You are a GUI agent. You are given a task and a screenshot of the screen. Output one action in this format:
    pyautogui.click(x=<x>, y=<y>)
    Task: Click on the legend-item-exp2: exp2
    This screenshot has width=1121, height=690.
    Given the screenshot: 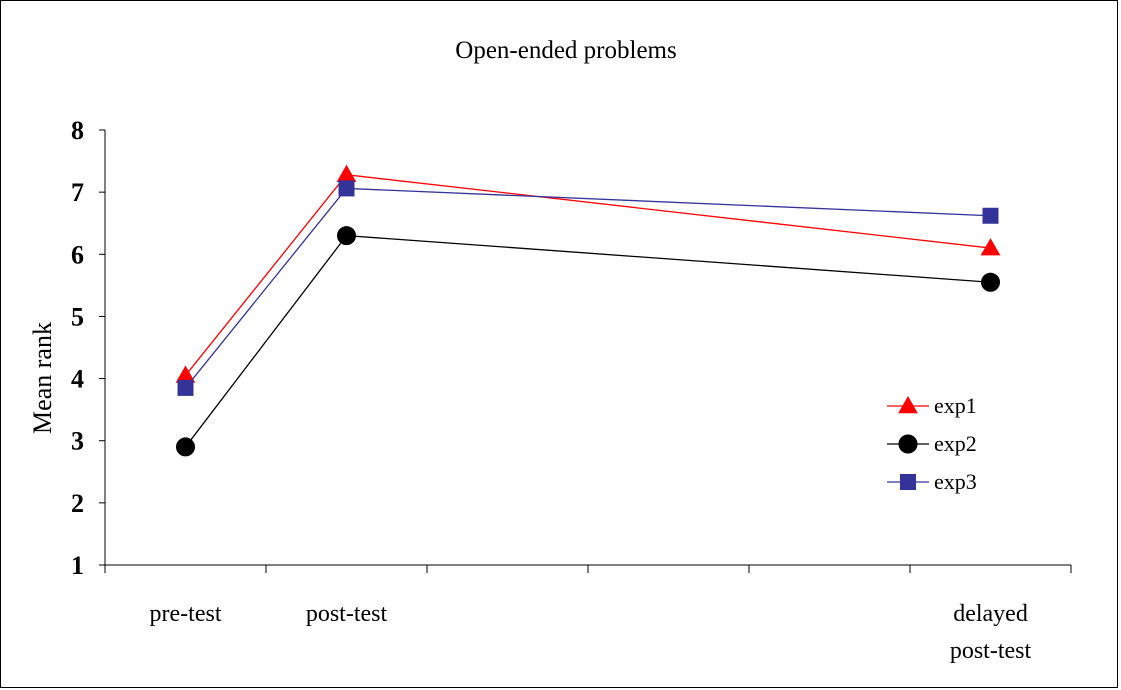 What is the action you would take?
    pyautogui.click(x=932, y=443)
    